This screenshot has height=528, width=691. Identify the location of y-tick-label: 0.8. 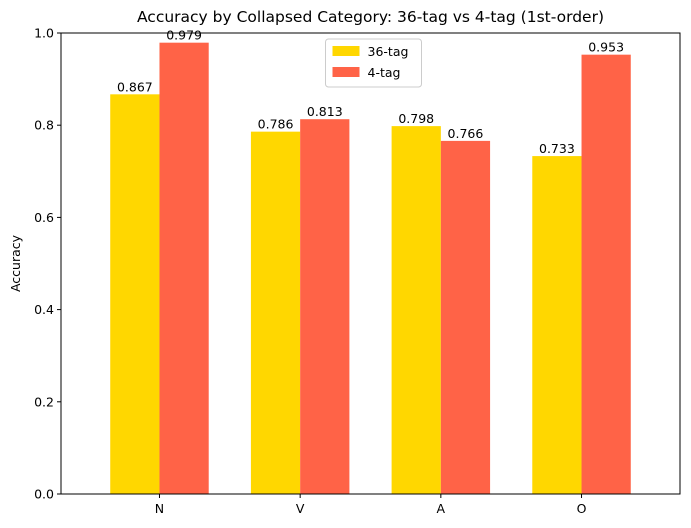
(44, 125).